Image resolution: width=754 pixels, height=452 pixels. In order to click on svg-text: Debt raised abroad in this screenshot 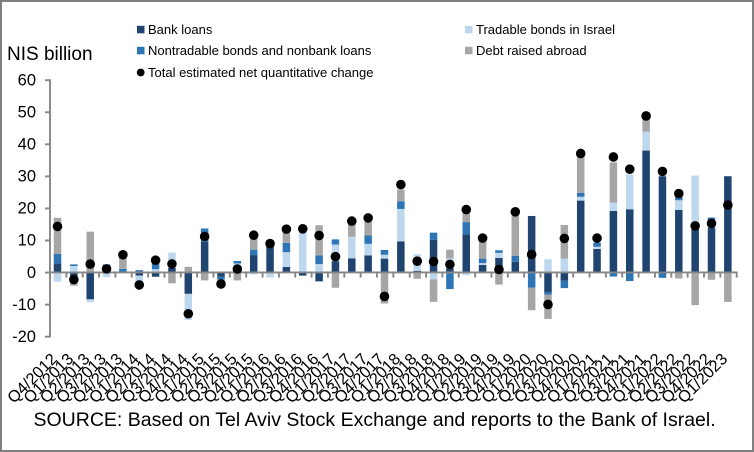, I will do `click(531, 50)`.